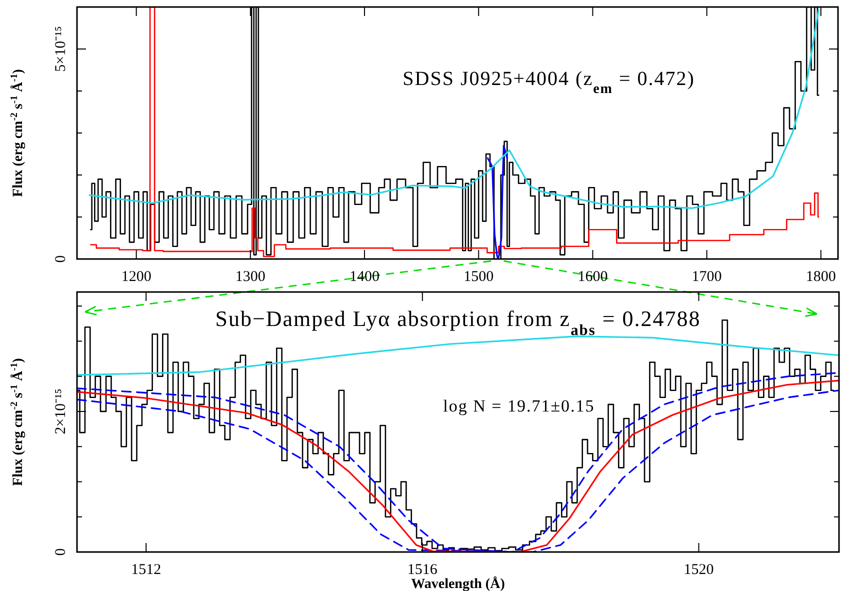 The image size is (847, 591). Describe the element at coordinates (707, 277) in the screenshot. I see `x-tick-label: 1700` at that location.